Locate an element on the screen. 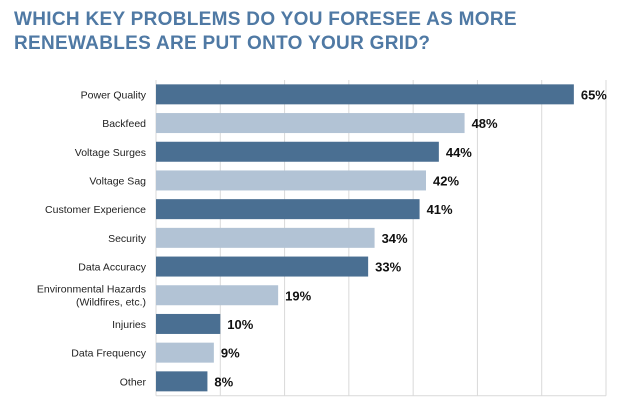  value-label: 19% is located at coordinates (298, 295).